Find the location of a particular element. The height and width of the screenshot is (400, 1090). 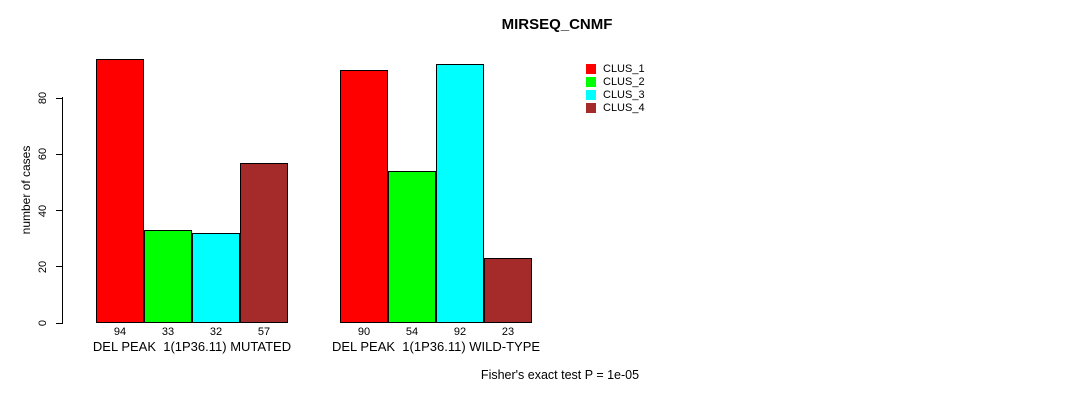

legend-item-clus_2: CLUS_2 is located at coordinates (615, 81).